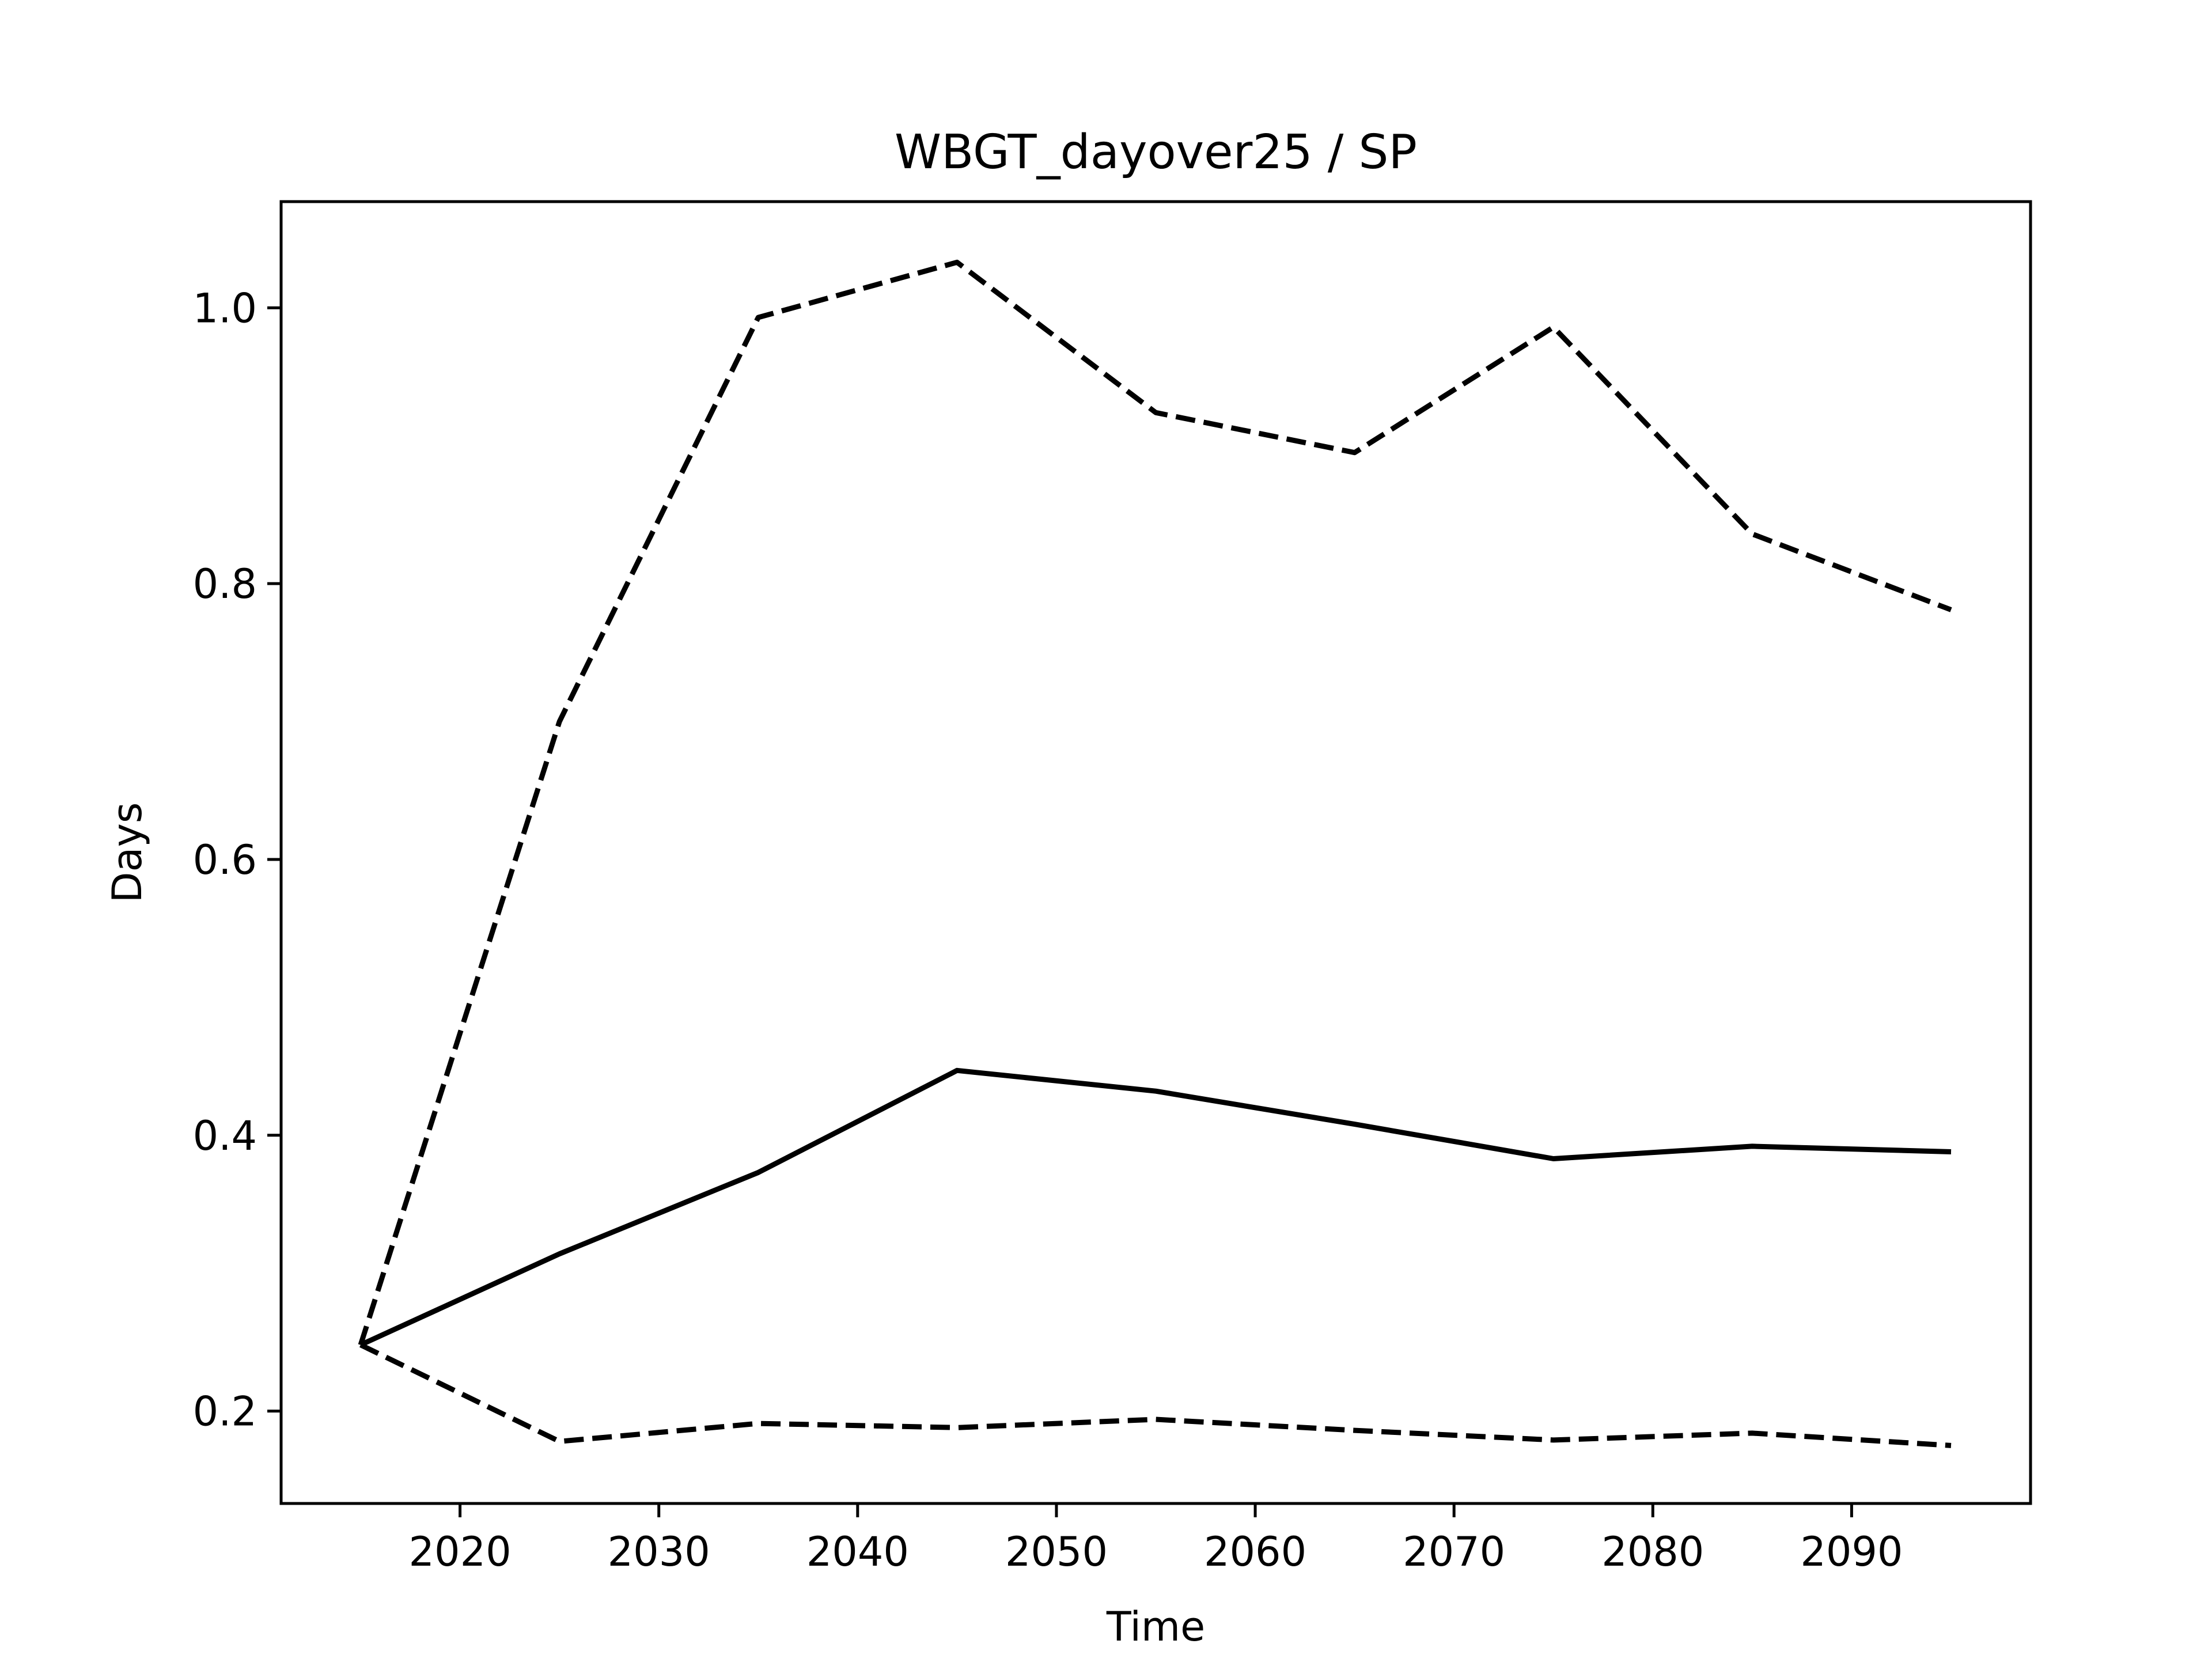 The image size is (2212, 1659). What do you see at coordinates (1156, 152) in the screenshot?
I see `chart-title: WBGT_dayover25 / SP` at bounding box center [1156, 152].